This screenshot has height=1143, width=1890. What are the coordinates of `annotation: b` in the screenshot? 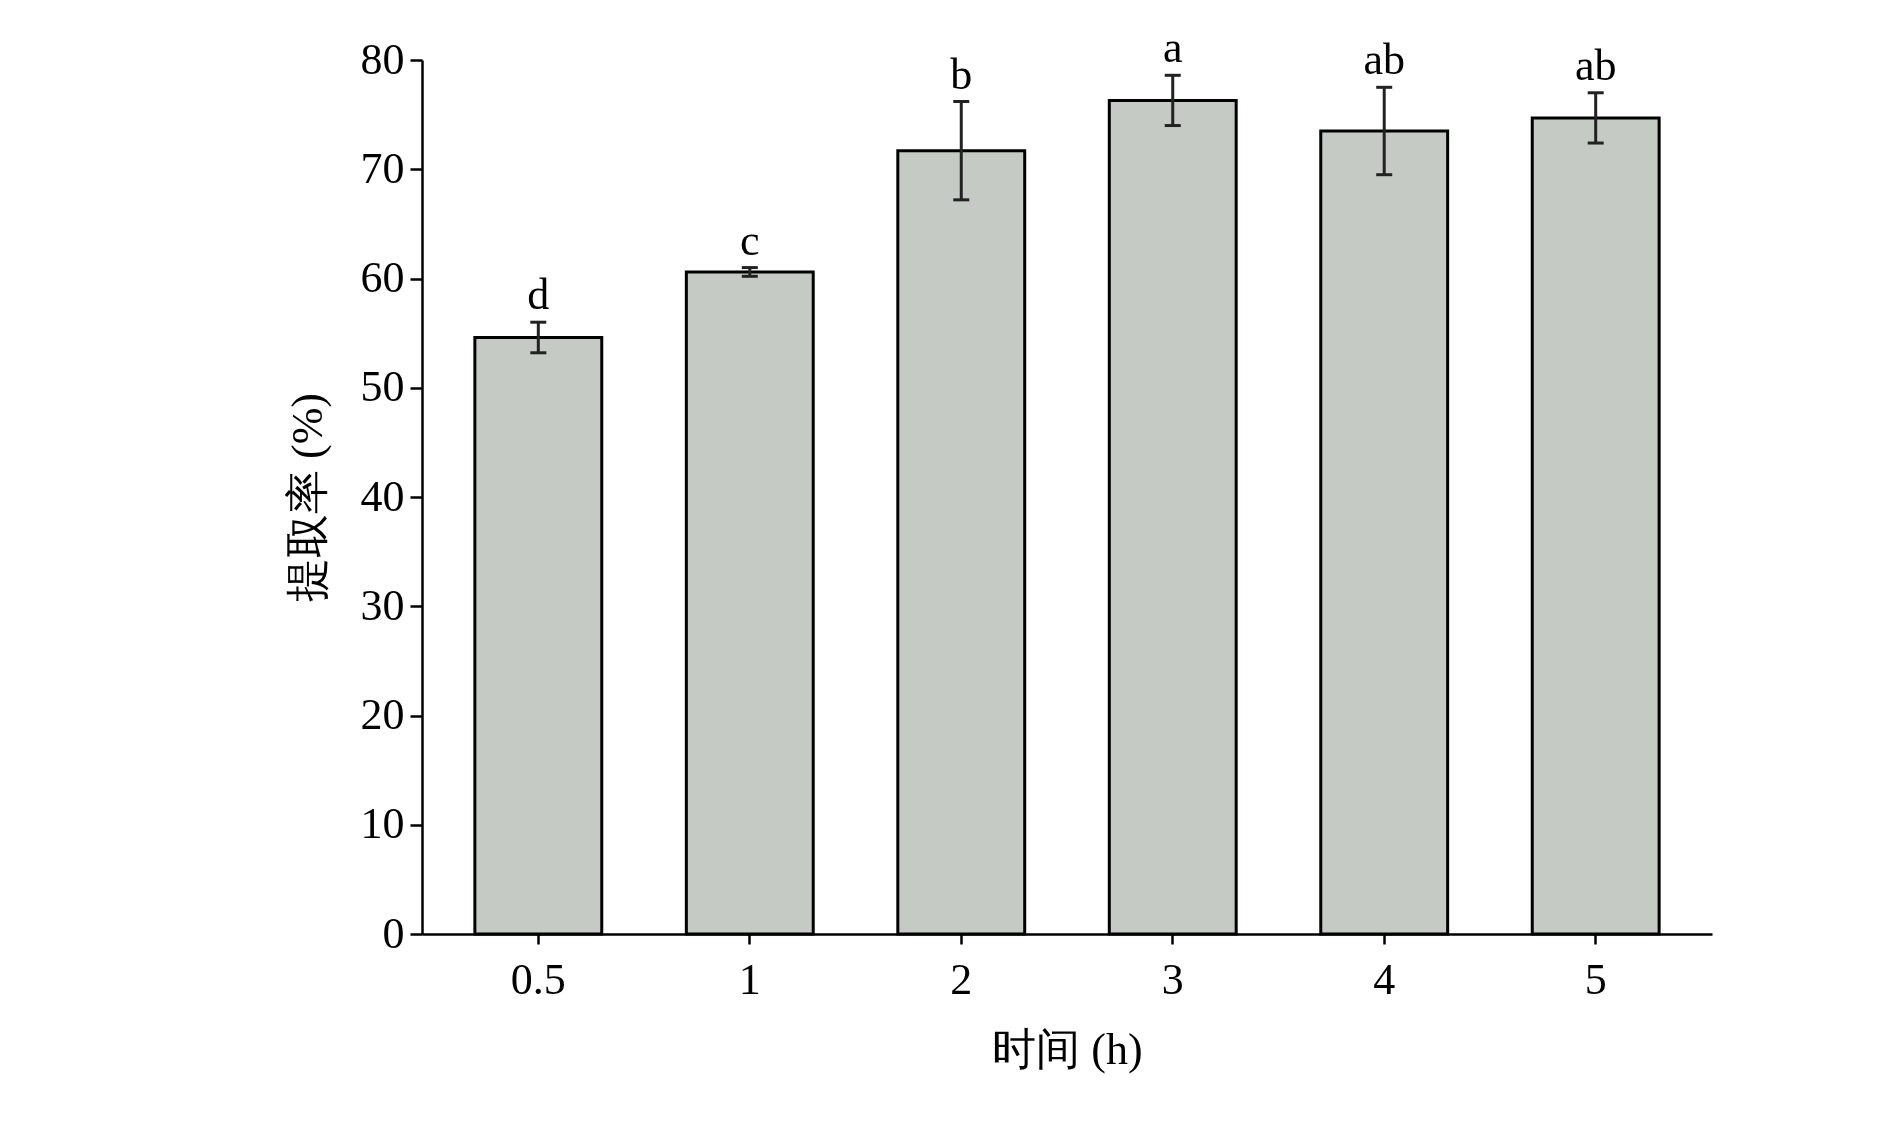 It's located at (961, 74).